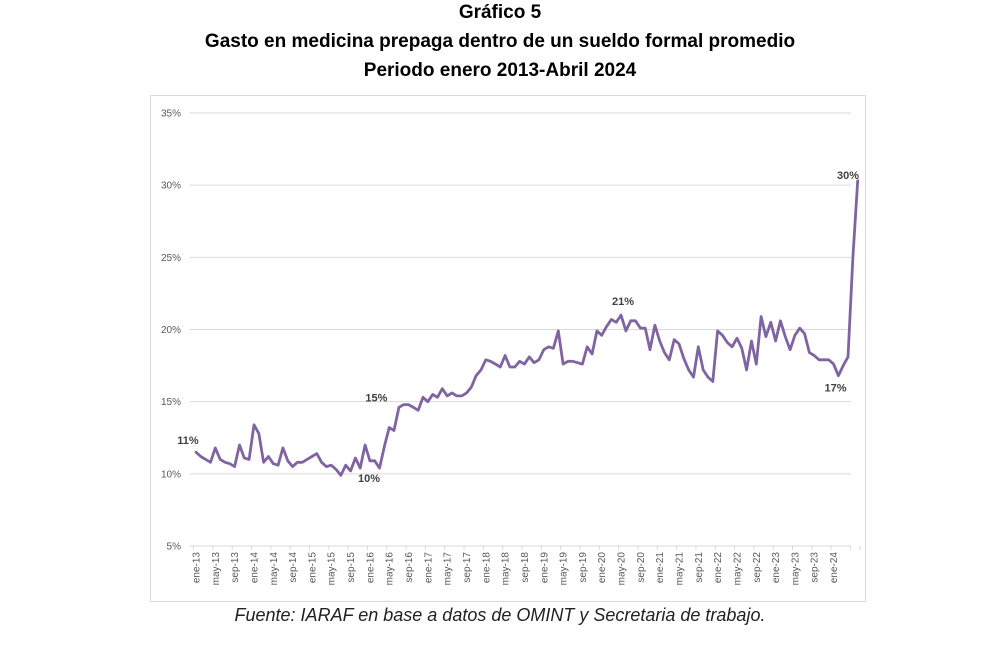 The height and width of the screenshot is (655, 1000). I want to click on x-tick-label: may-20, so click(622, 569).